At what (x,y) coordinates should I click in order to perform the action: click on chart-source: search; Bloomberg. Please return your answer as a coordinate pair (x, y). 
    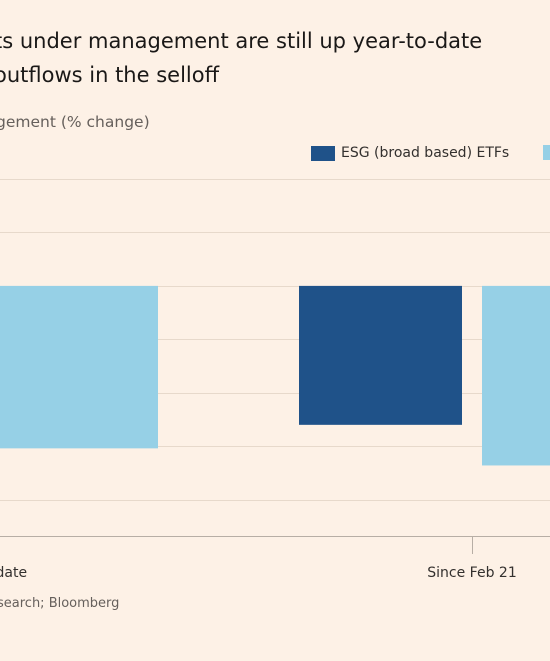
    Looking at the image, I should click on (60, 603).